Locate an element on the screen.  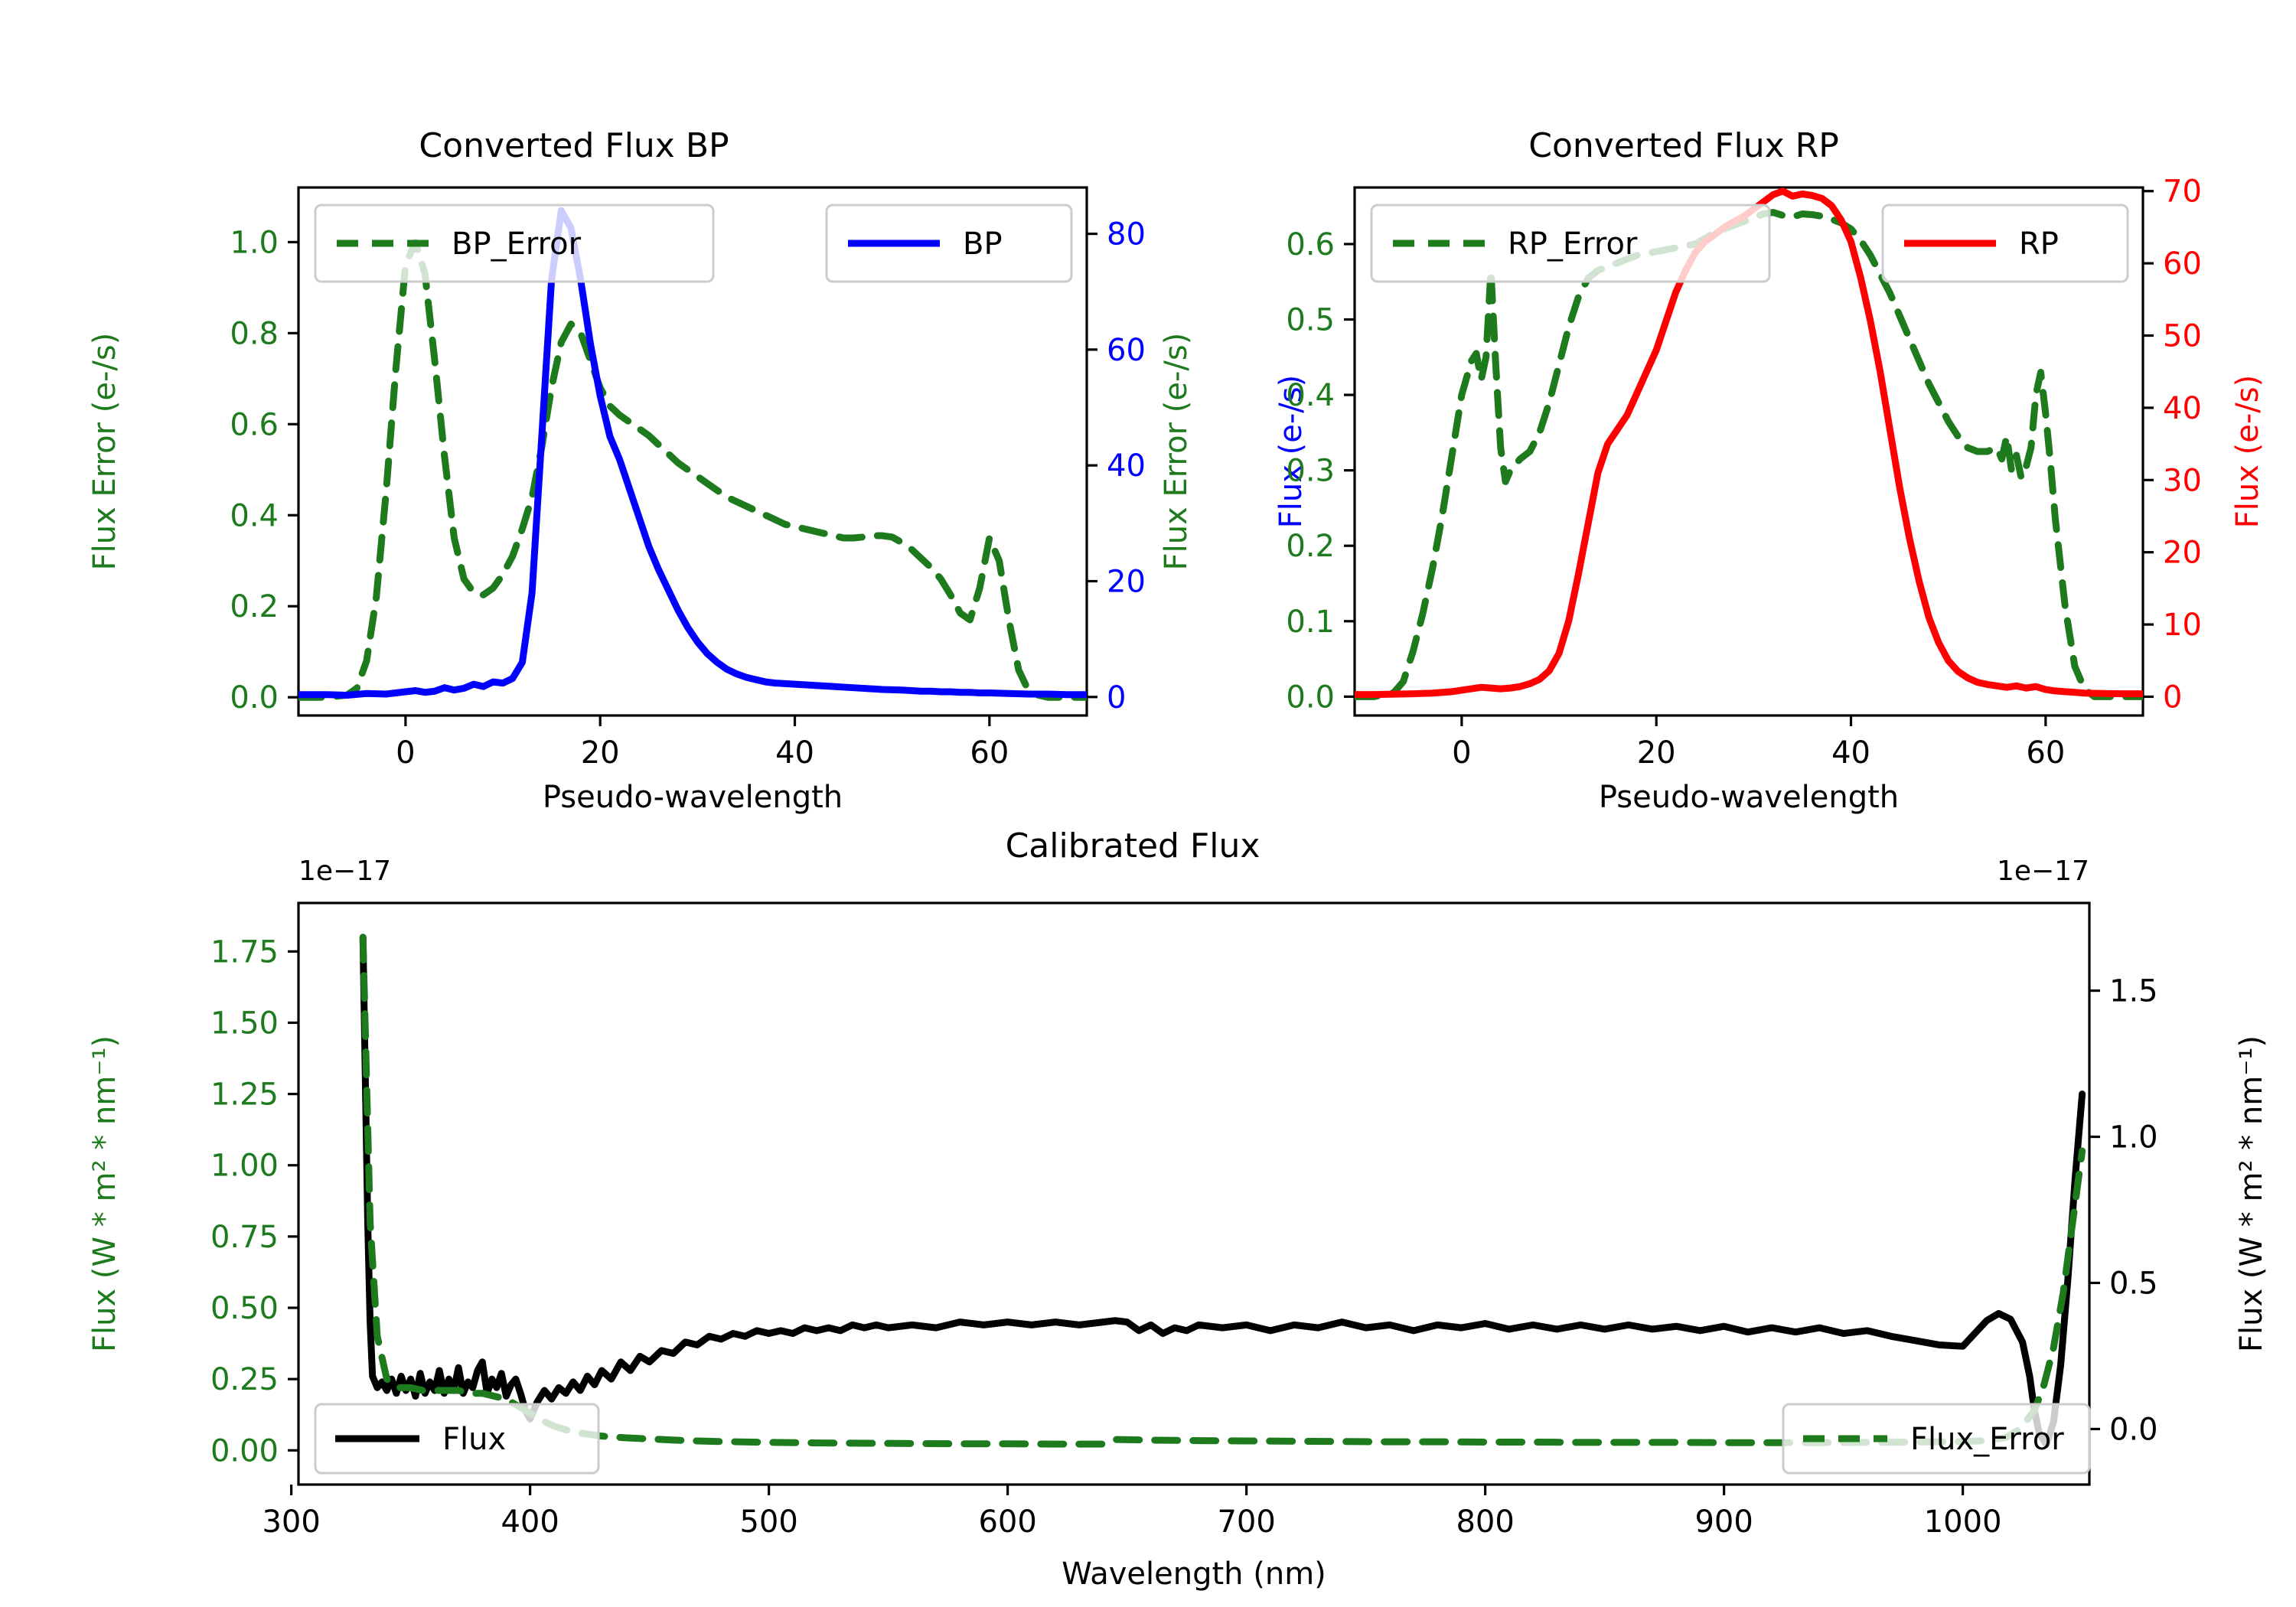
bp-legend-flux-label: BP is located at coordinates (983, 245).